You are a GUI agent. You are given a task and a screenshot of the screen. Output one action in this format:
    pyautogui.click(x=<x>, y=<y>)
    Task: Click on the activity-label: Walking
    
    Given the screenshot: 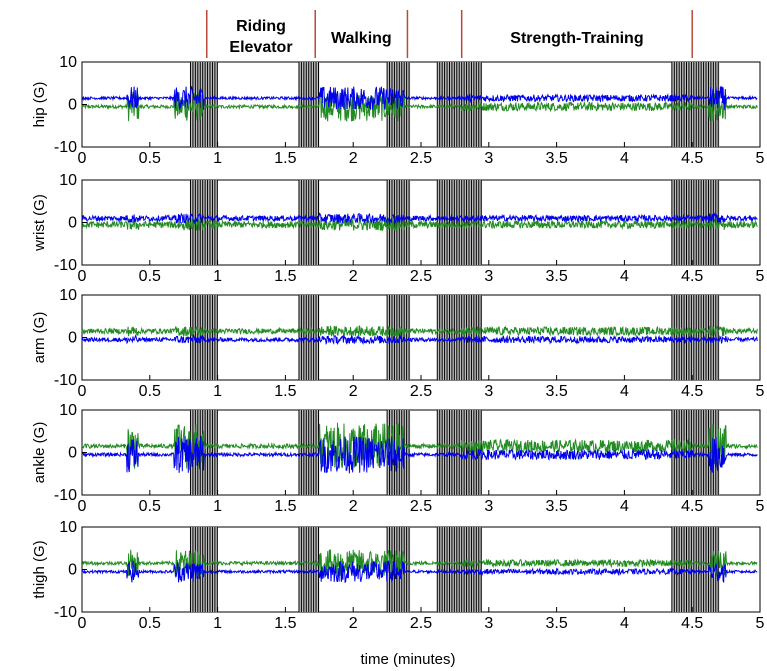 What is the action you would take?
    pyautogui.click(x=361, y=38)
    